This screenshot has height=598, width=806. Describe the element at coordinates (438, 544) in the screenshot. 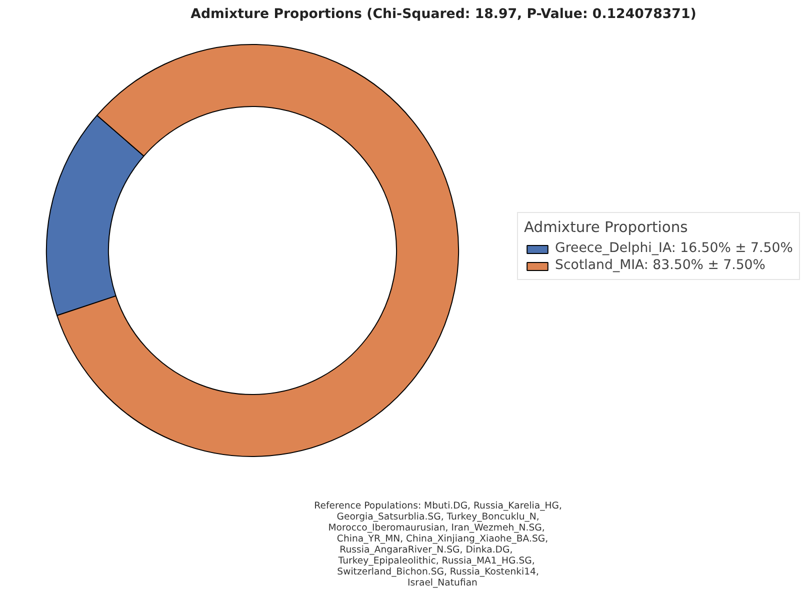

I see `text: Reference Populations: Mbuti.DG, Russia_Karelia_HG, Georgia_Satsurblia.SG, Turkey_Boncuklu_N, Morocco_Iberomaurusian, Iran_Wezmeh_N.SG, China_YR_MN, China_Xinjiang_Xiaohe_BA.SG, Russia_AngaraRiver_N.SG, Dinka.DG, Turkey_Epipaleolithic, Russia_MA1_HG.SG, Switzerland_Bichon.SG, Russia_Kostenki14, Israel_Natufian` at that location.